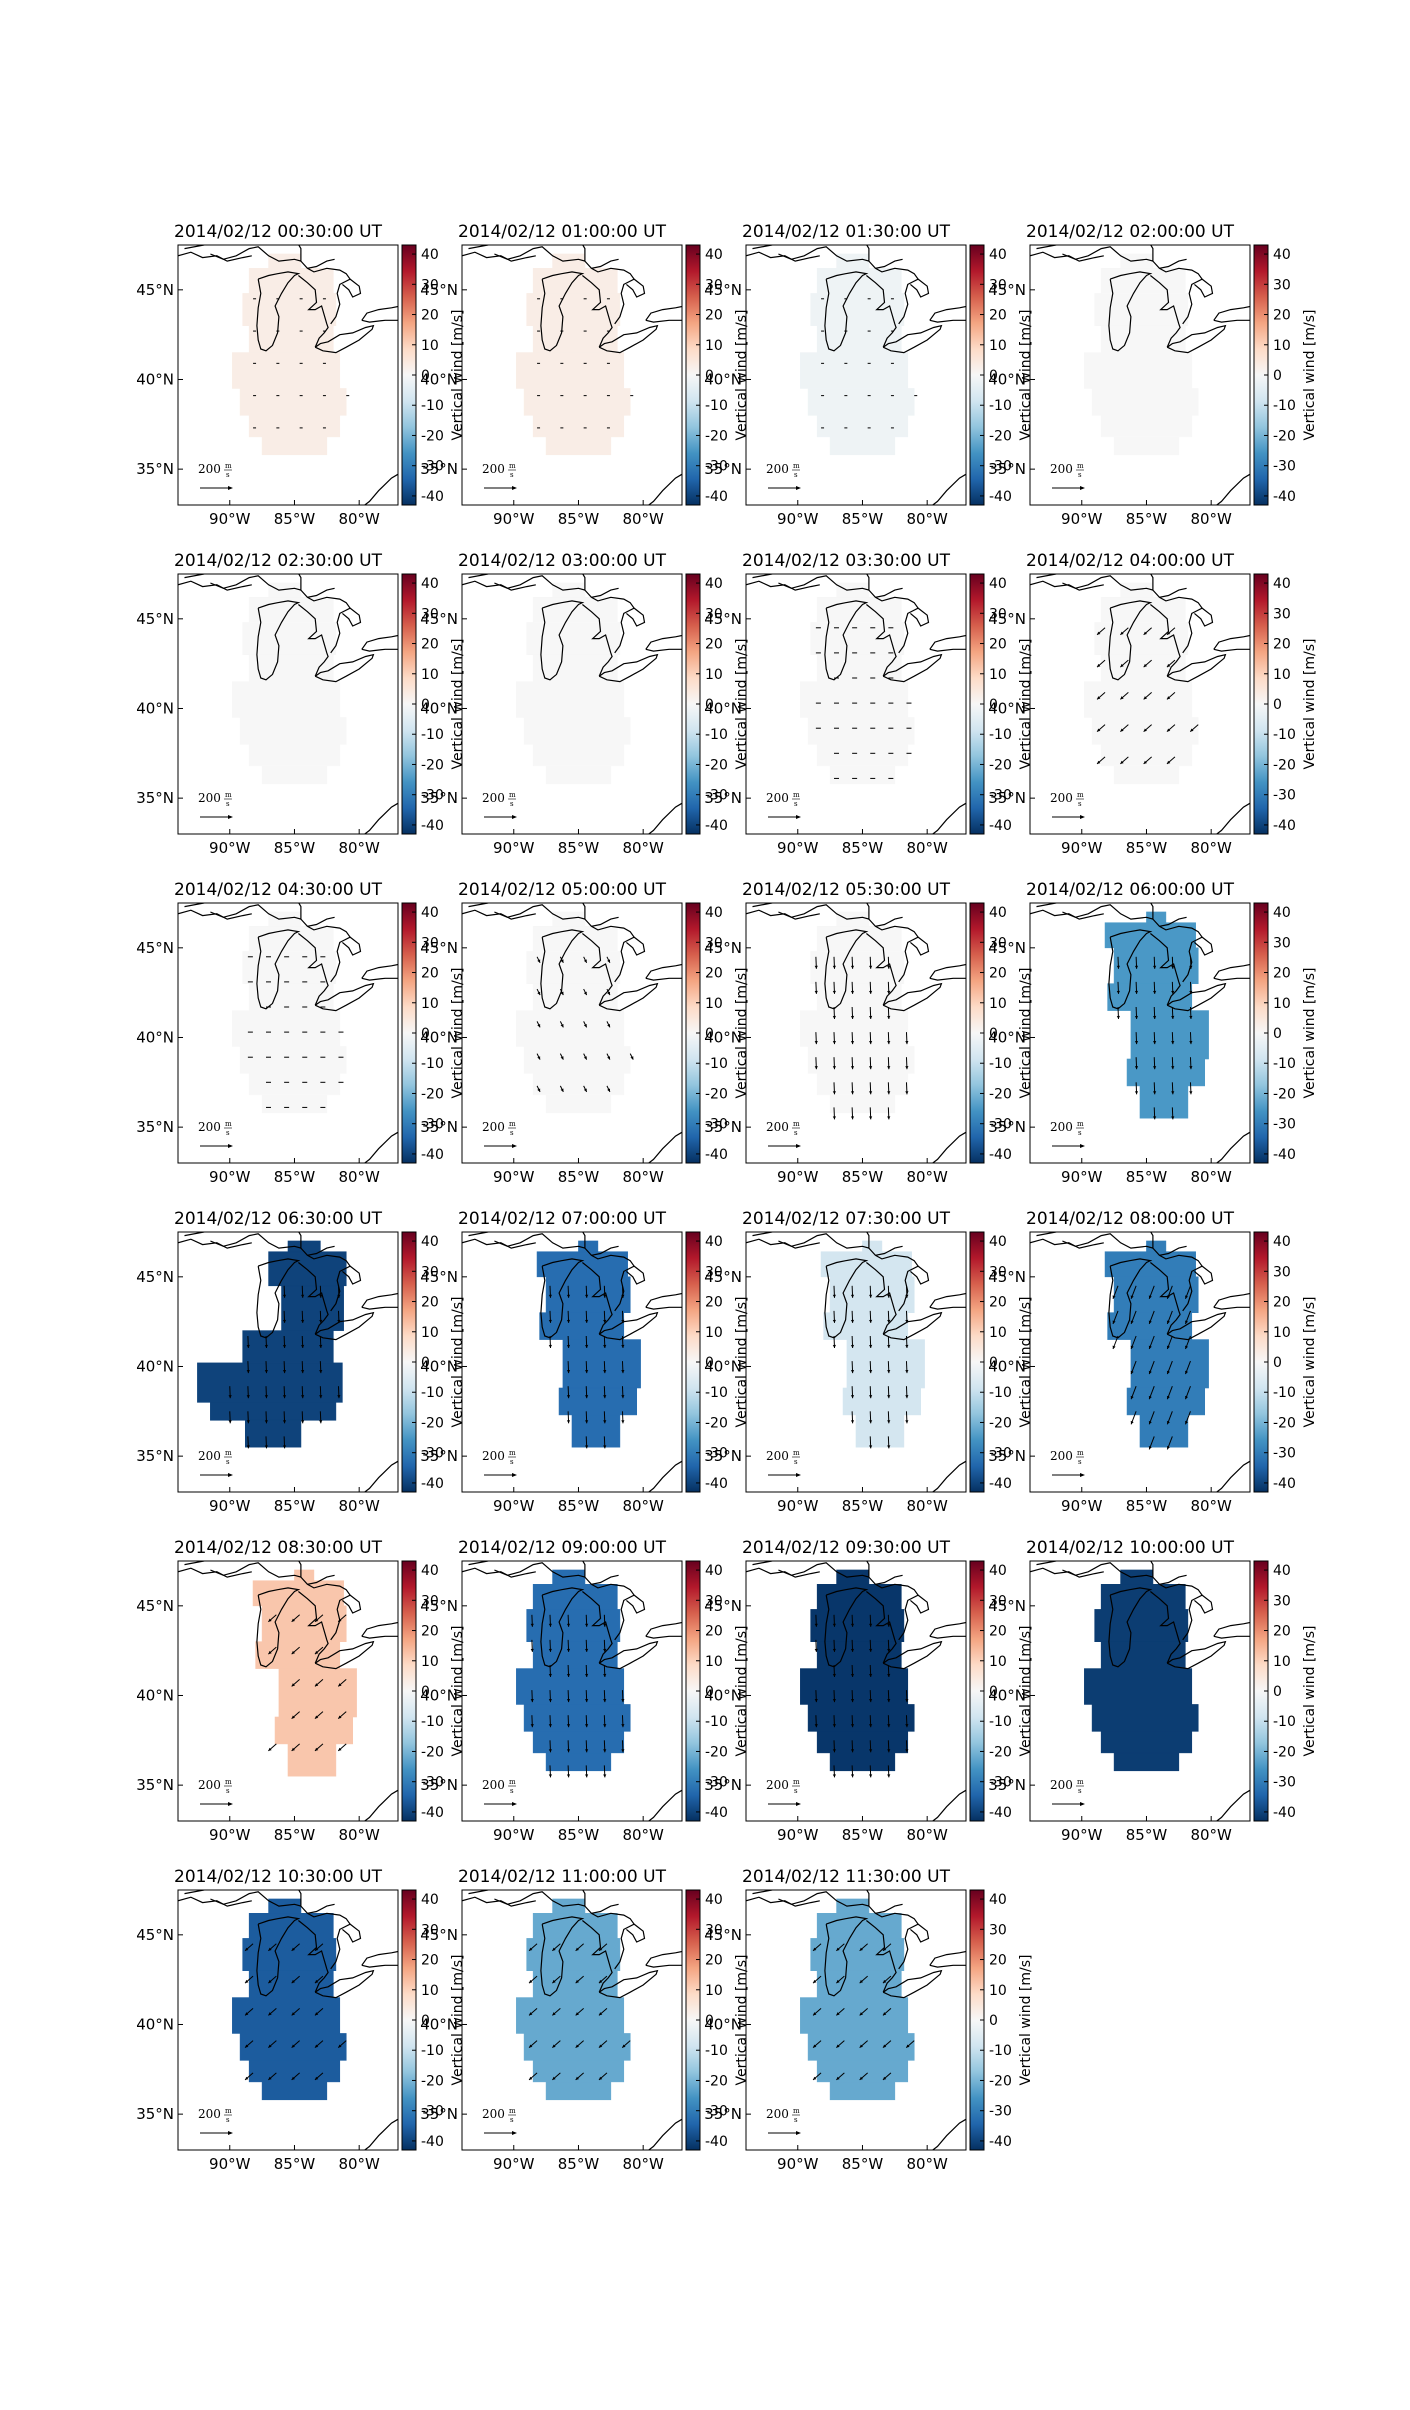 This screenshot has width=1410, height=2410. What do you see at coordinates (1140, 375) in the screenshot?
I see `map-frame` at bounding box center [1140, 375].